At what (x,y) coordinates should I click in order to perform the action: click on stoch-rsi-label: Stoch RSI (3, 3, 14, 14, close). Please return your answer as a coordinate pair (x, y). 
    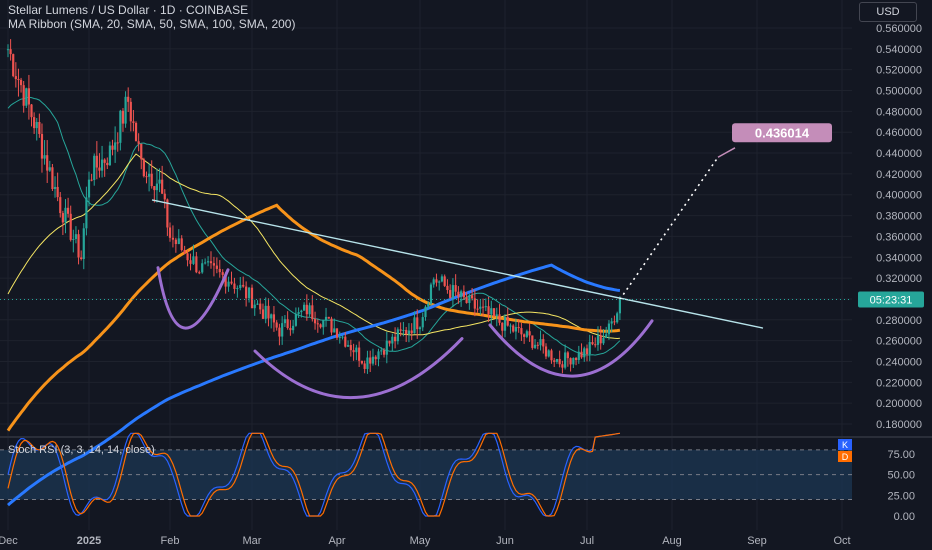
    Looking at the image, I should click on (81, 450).